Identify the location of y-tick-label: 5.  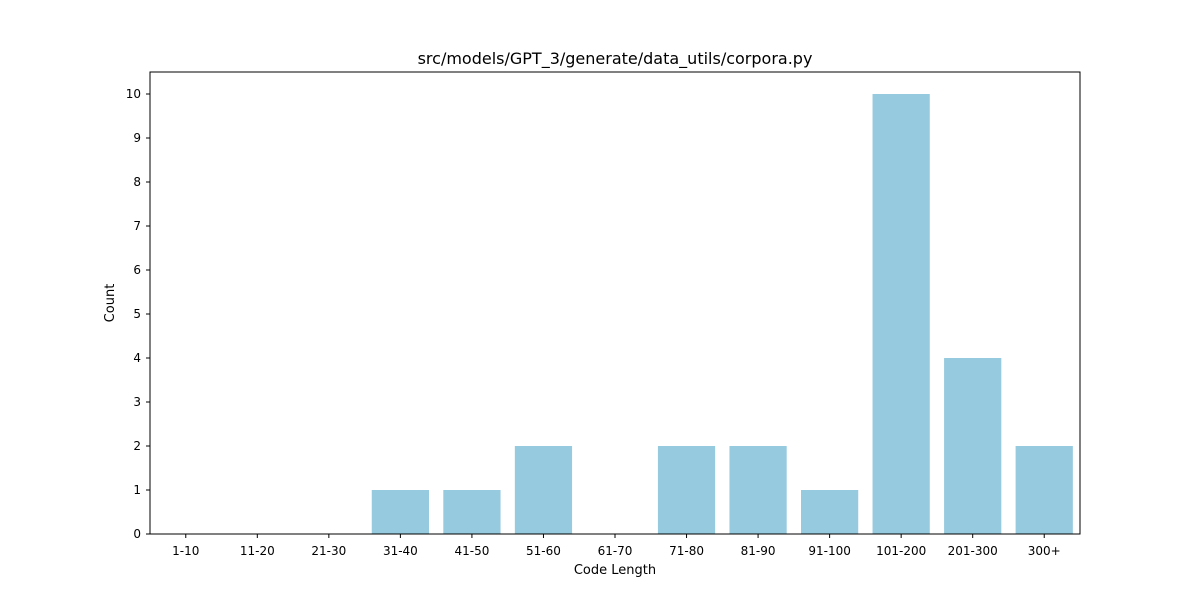
(137, 314).